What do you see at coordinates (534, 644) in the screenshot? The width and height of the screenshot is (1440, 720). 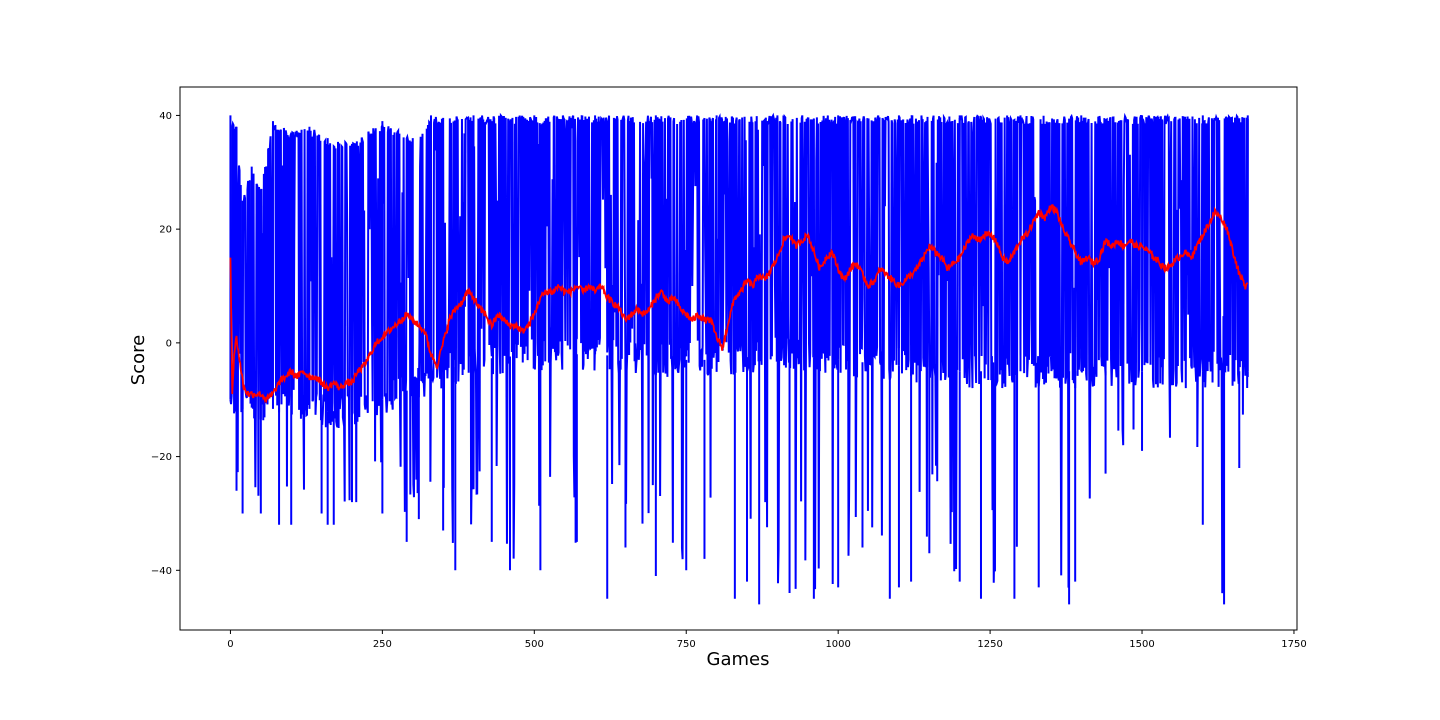 I see `x-tick-label: 500` at bounding box center [534, 644].